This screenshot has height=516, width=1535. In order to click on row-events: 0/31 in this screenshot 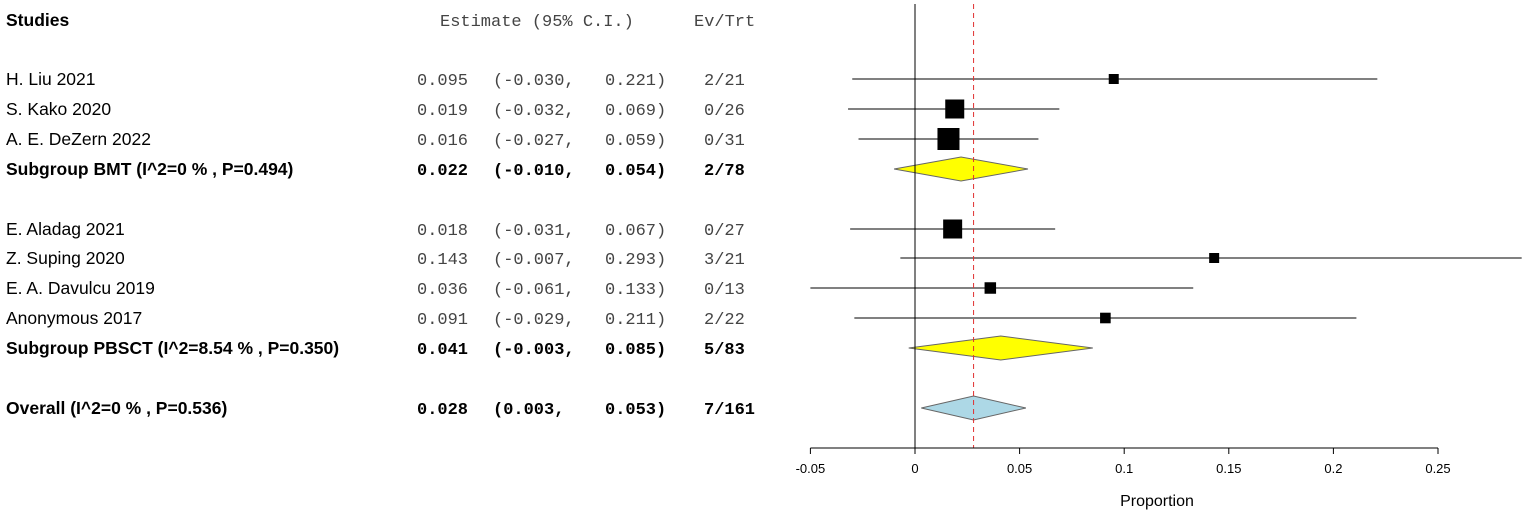, I will do `click(724, 141)`.